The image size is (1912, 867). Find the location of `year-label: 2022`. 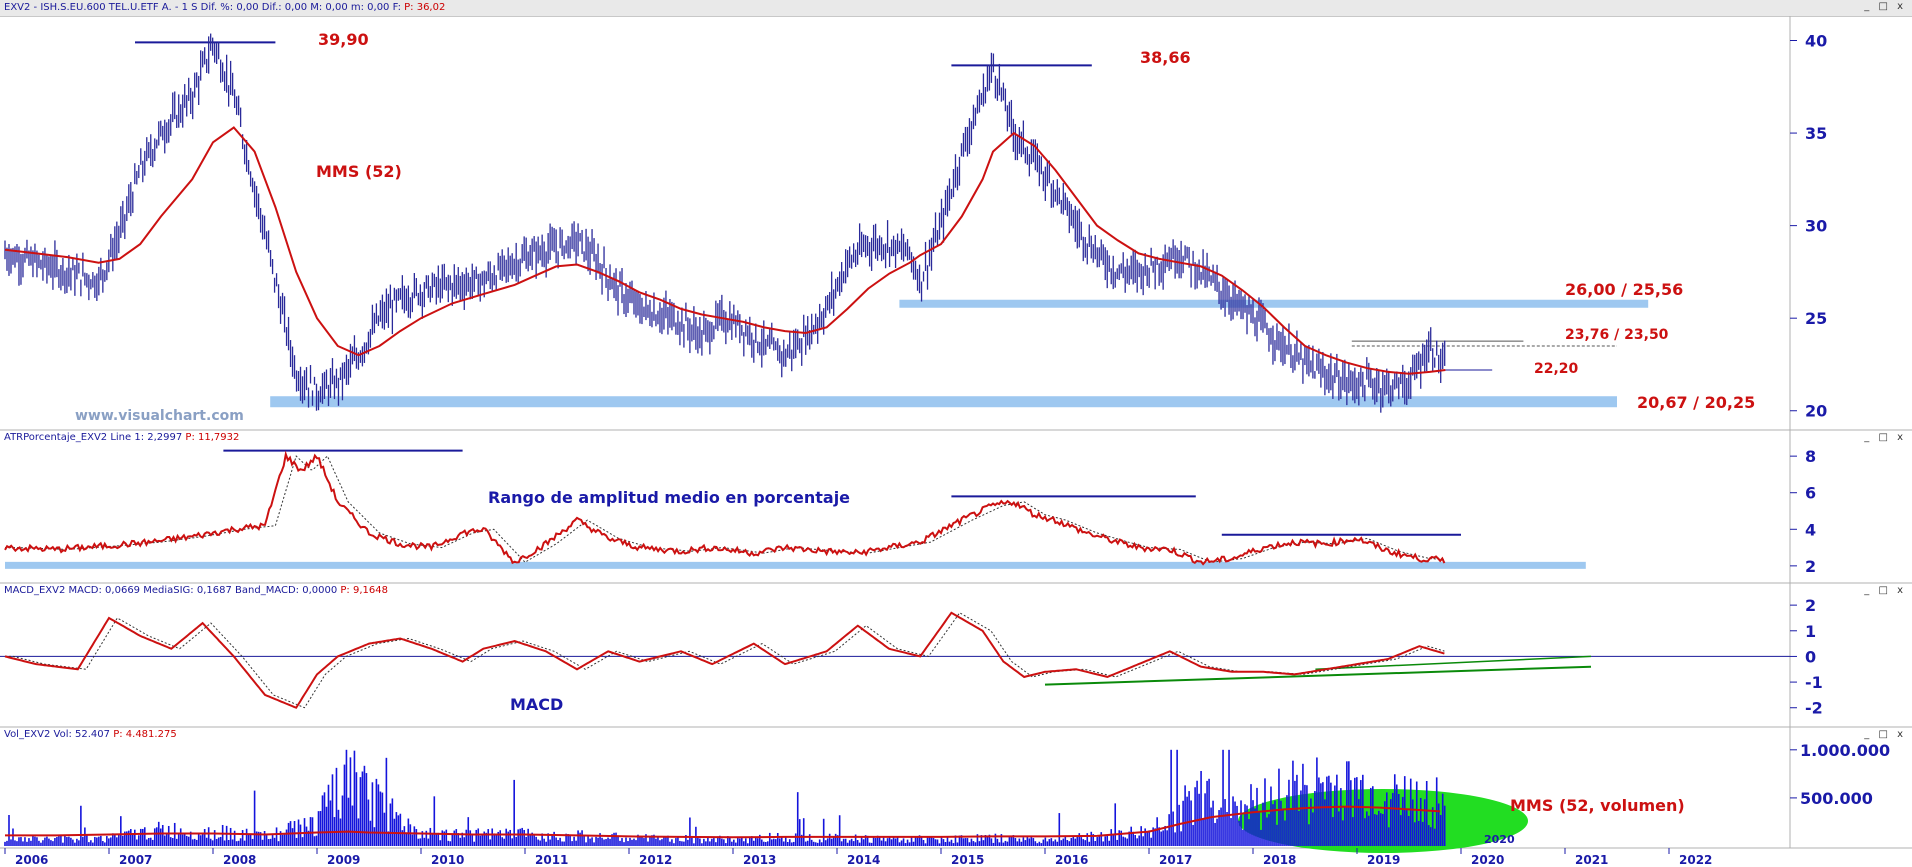

year-label: 2022 is located at coordinates (1695, 860).